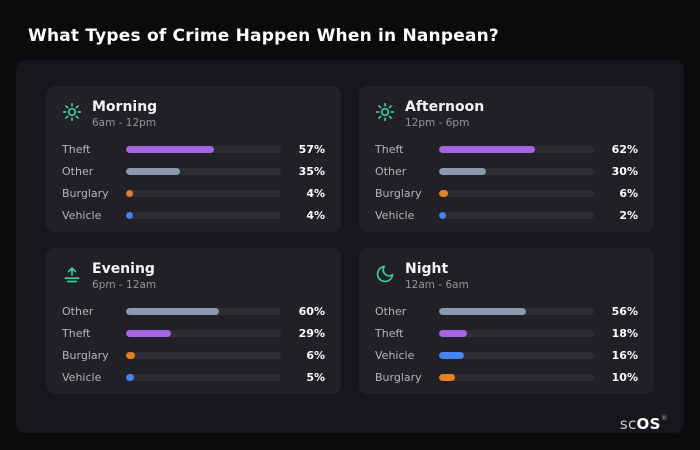  What do you see at coordinates (193, 114) in the screenshot?
I see `panel-morning-header: Morning 6am - 12pm` at bounding box center [193, 114].